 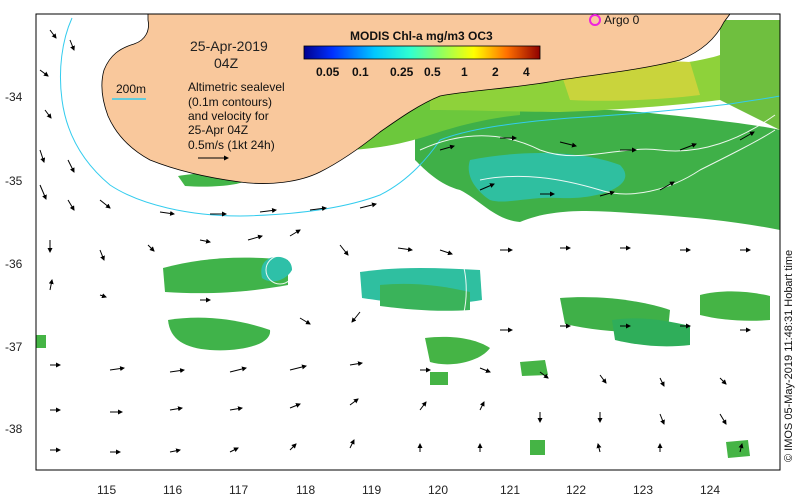 I want to click on credit-text: © IMOS 05-May-2019 11:48:31 Hobart time, so click(x=789, y=356).